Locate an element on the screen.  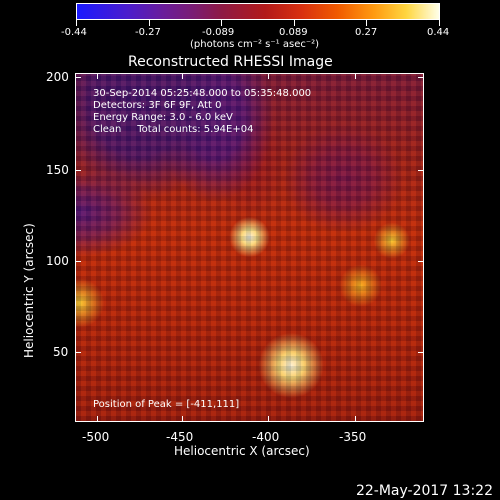
info-energy-range: Energy Range: 3.0 - 6.0 keV is located at coordinates (163, 117).